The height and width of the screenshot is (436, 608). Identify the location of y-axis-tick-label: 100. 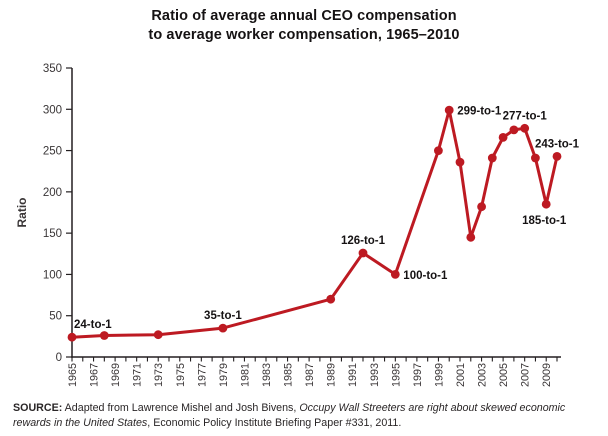
(52, 275).